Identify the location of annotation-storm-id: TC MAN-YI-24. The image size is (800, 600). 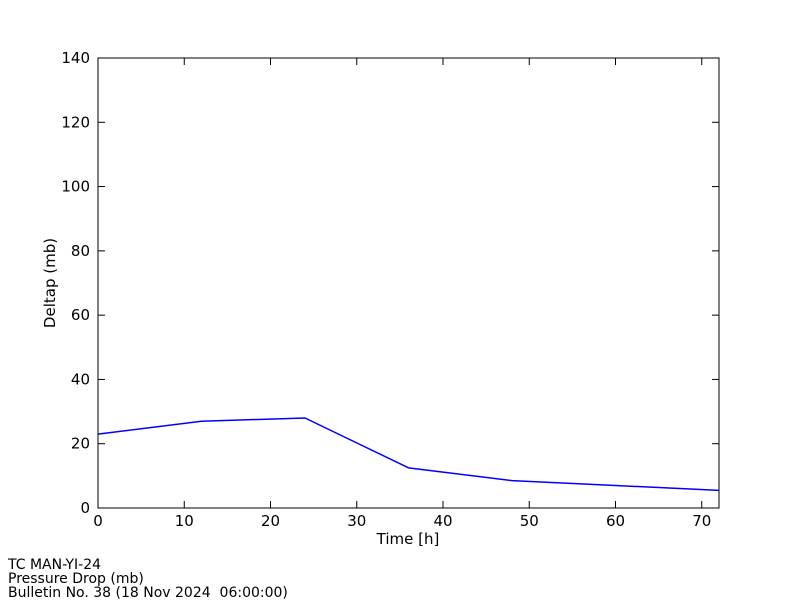
(54, 565).